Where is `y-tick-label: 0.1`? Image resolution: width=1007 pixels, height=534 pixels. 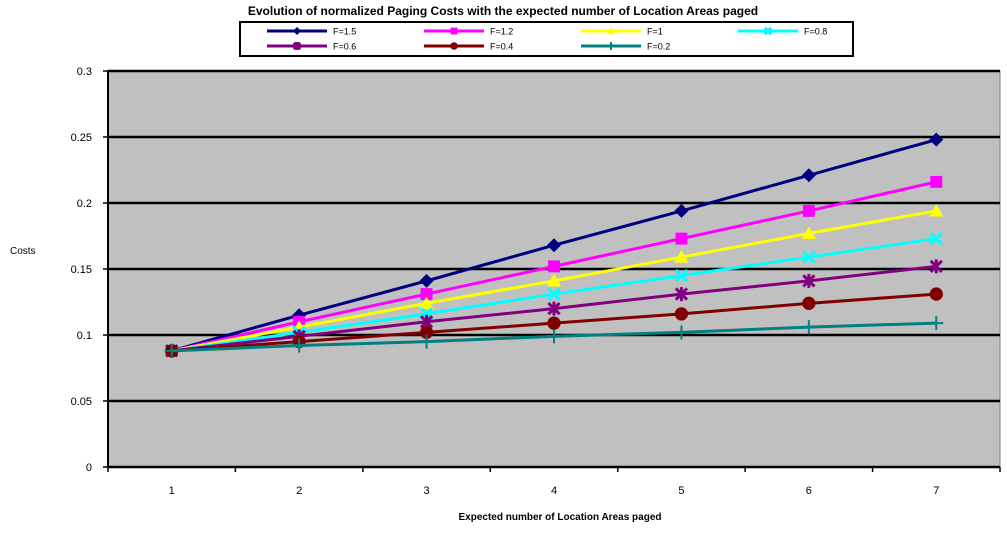
y-tick-label: 0.1 is located at coordinates (84, 336).